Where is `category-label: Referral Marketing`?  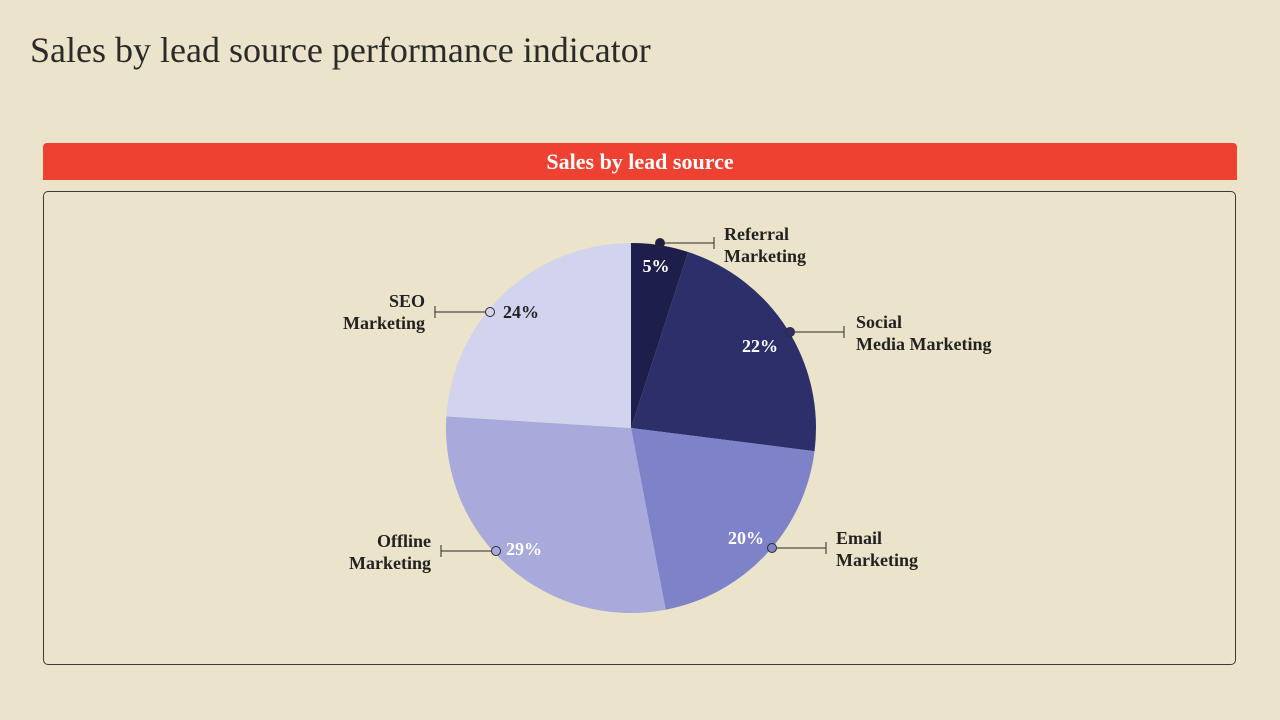 category-label: Referral Marketing is located at coordinates (765, 245).